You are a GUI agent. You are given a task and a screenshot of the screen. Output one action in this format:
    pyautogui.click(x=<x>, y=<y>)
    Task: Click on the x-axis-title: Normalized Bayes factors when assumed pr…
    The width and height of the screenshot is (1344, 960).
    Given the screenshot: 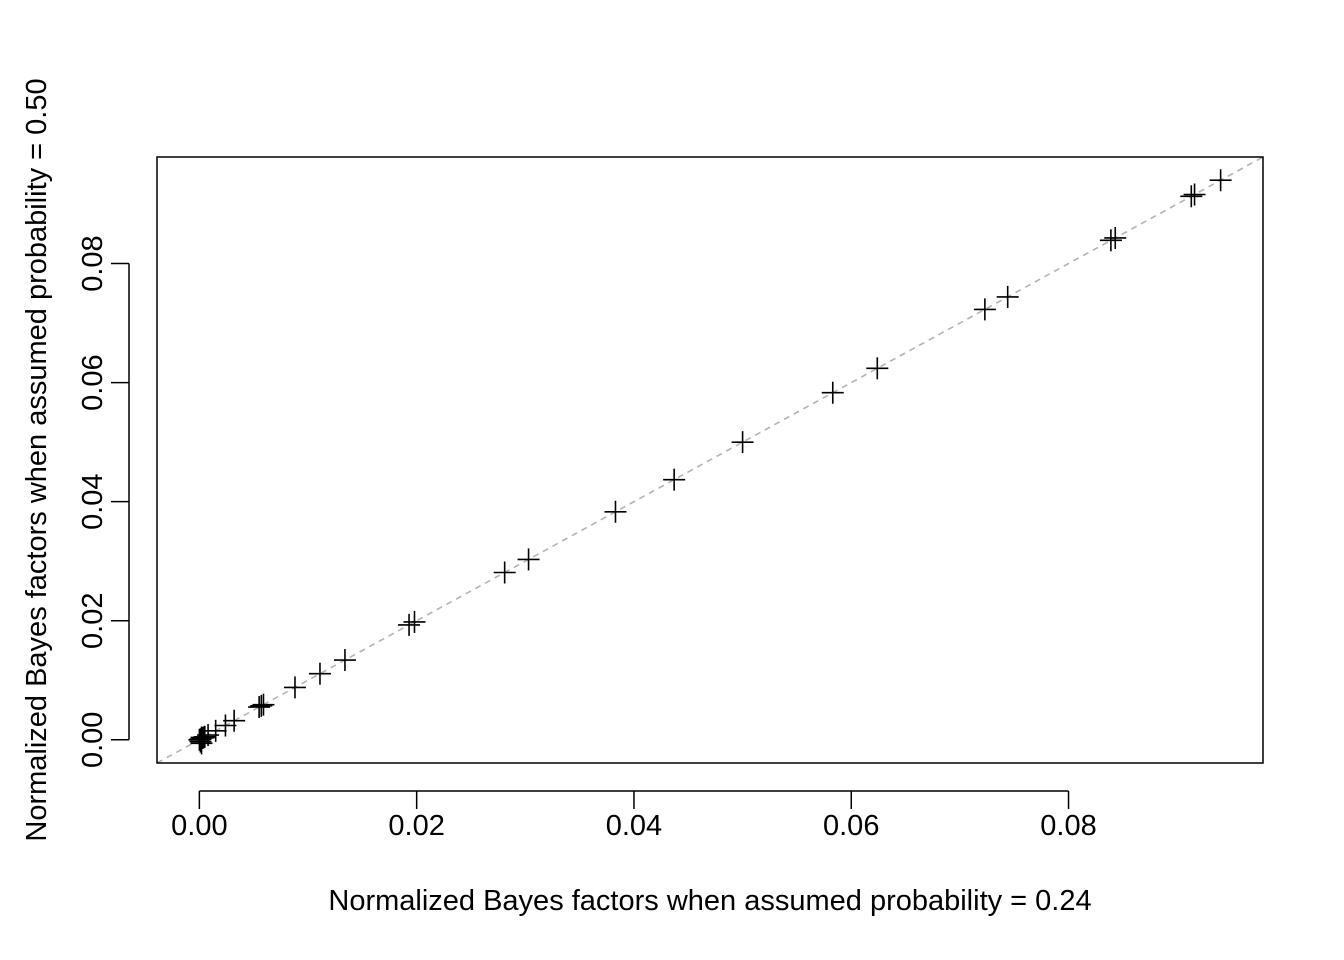 What is the action you would take?
    pyautogui.click(x=709, y=901)
    